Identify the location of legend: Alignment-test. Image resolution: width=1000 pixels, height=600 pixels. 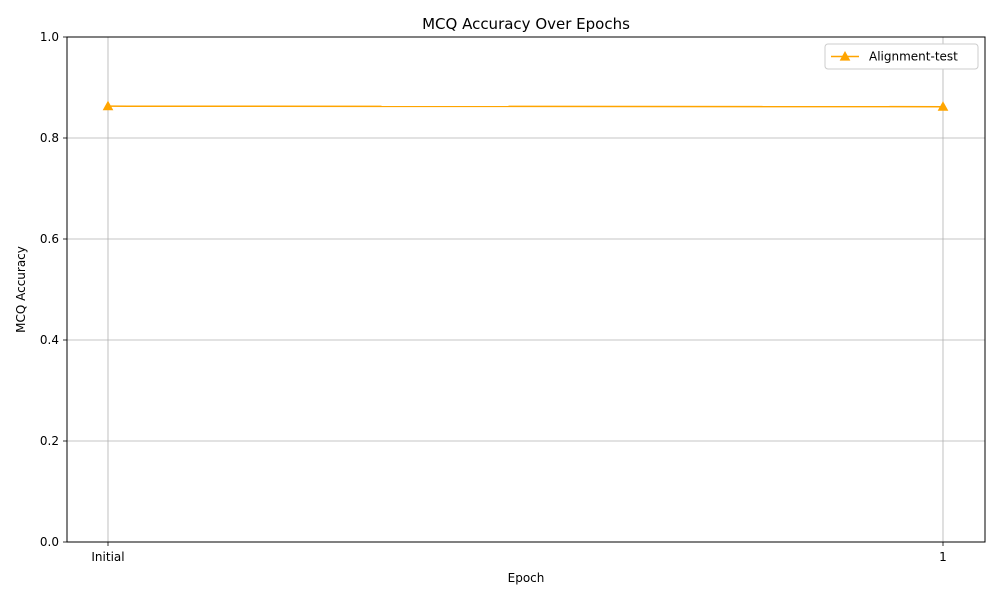
(901, 56).